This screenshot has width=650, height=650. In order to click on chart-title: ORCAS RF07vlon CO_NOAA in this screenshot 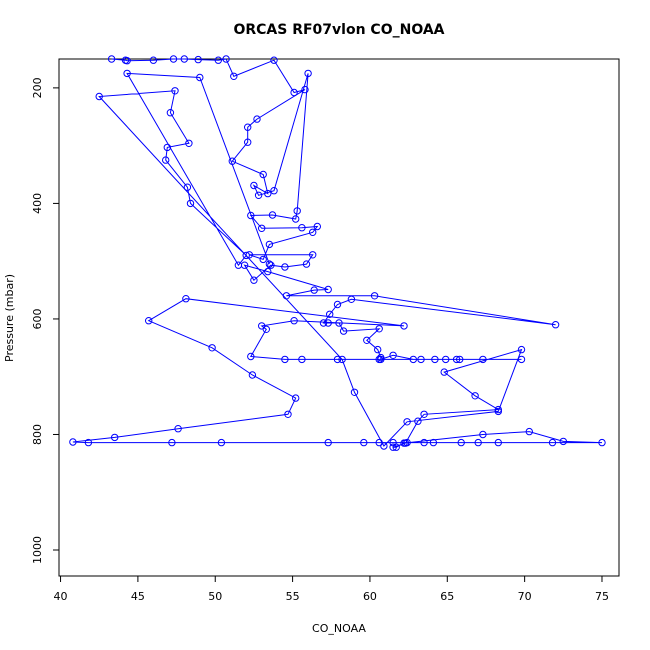, I will do `click(338, 30)`.